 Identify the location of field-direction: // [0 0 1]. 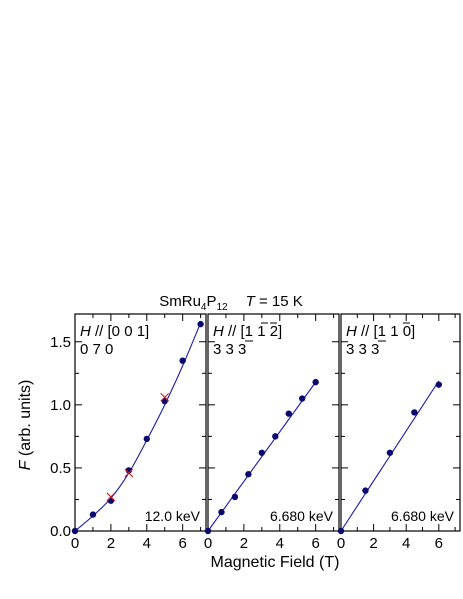
(120, 331).